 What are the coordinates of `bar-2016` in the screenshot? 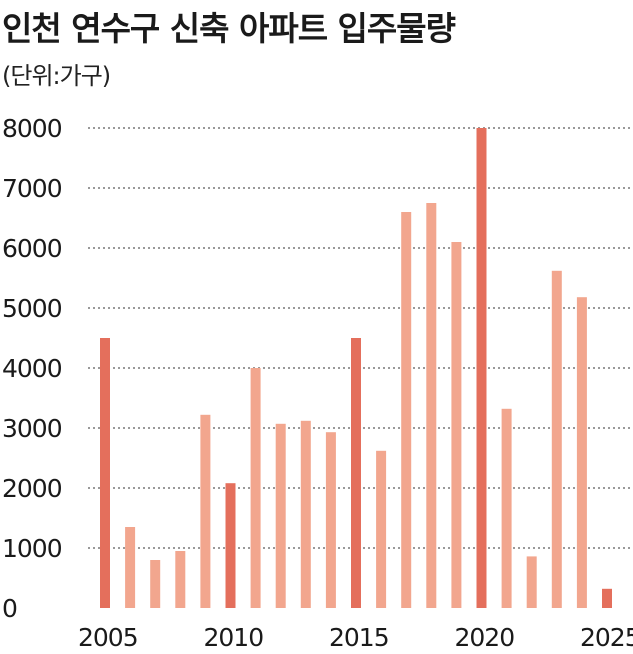 It's located at (381, 529).